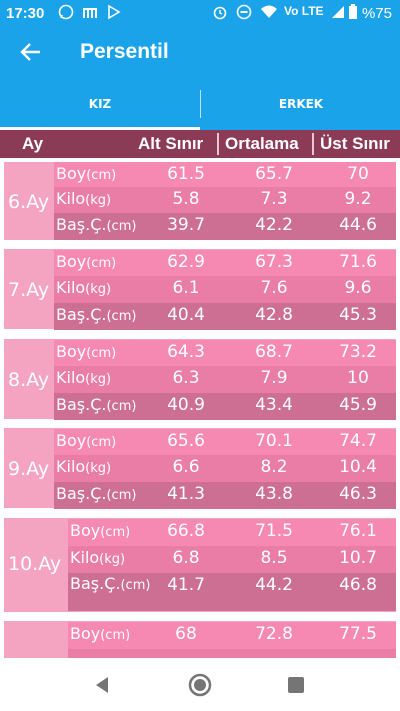 The height and width of the screenshot is (711, 400). Describe the element at coordinates (225, 289) in the screenshot. I see `table-row: Kilo(kg) 6.1 7.6 9.6` at that location.